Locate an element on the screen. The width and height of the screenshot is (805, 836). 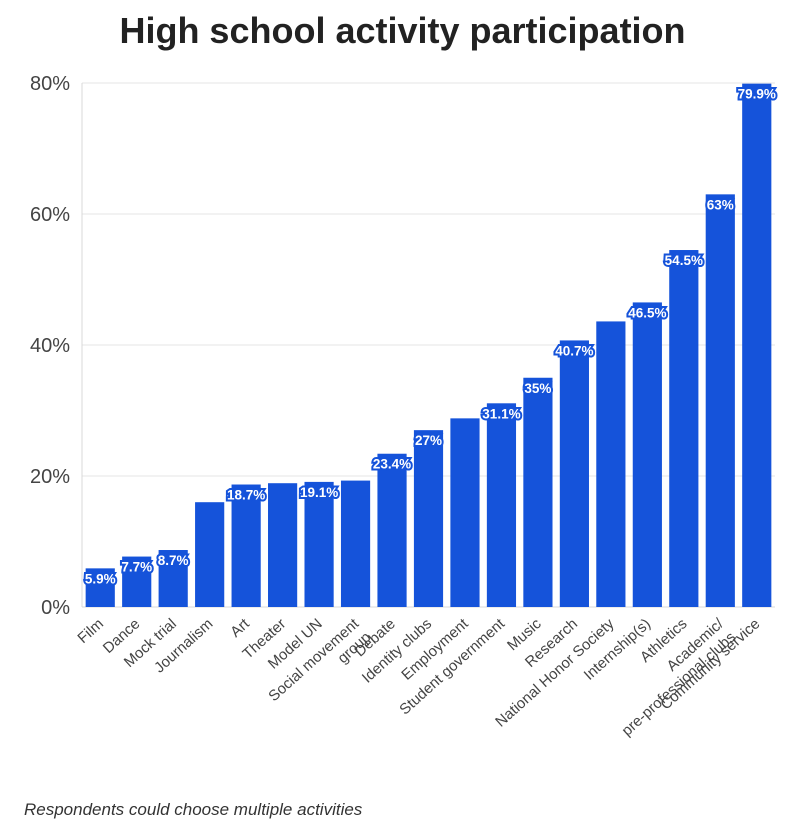
data-label: 63% is located at coordinates (720, 204).